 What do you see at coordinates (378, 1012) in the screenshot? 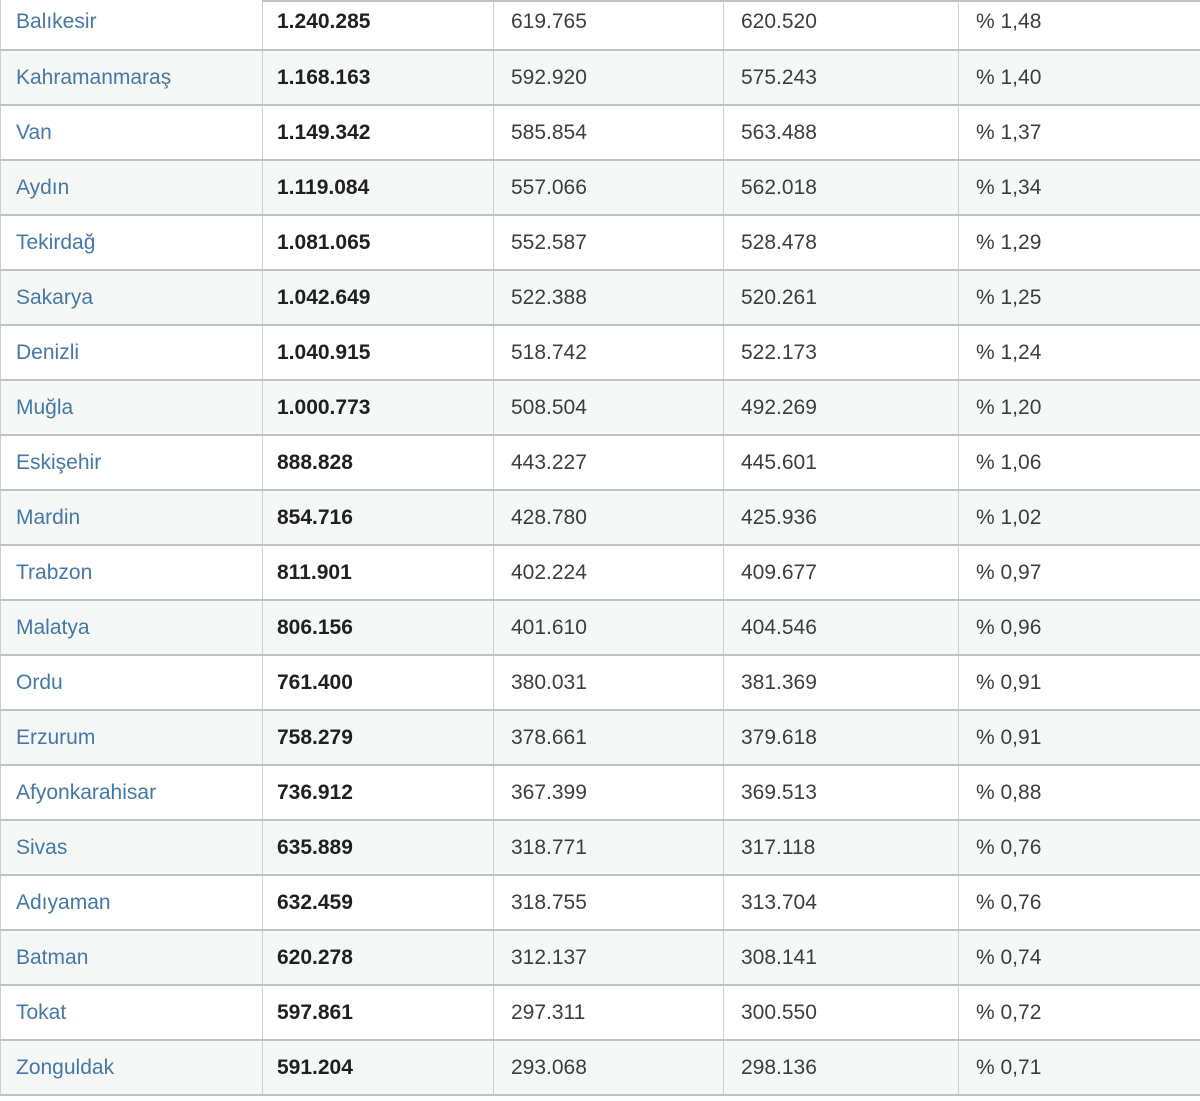
I see `total-population-cell: 597.861` at bounding box center [378, 1012].